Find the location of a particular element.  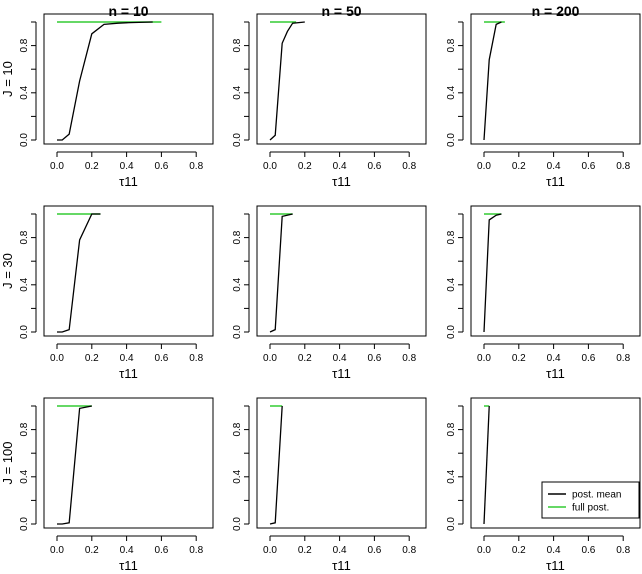

legend: post. mean full post. is located at coordinates (590, 500).